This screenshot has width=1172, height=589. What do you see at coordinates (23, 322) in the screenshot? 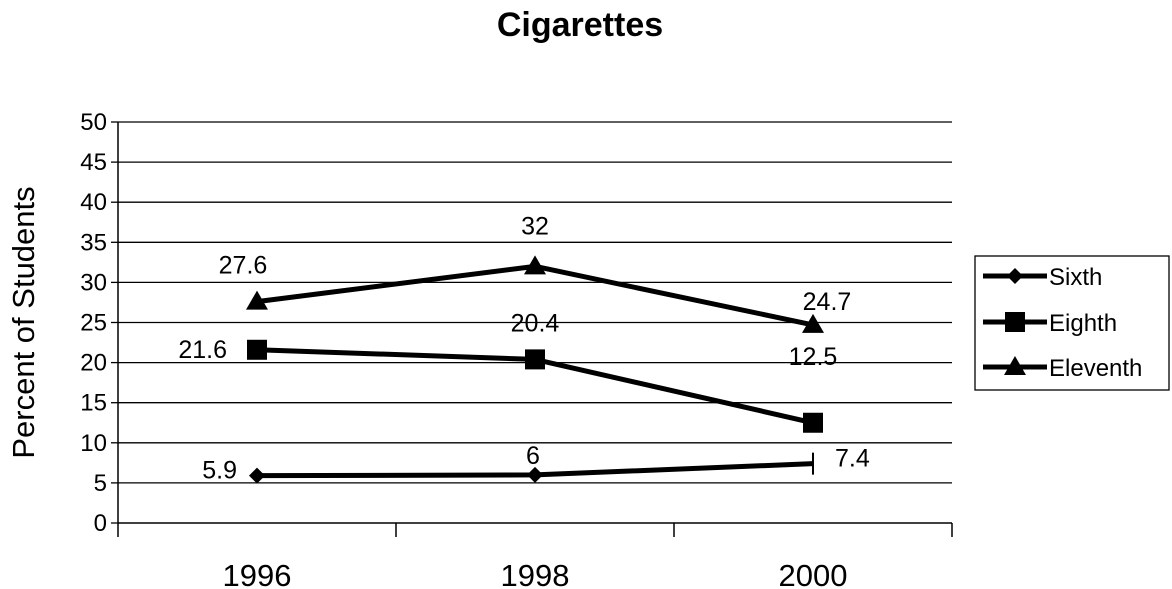
I see `y-axis-label: Percent of Students` at bounding box center [23, 322].